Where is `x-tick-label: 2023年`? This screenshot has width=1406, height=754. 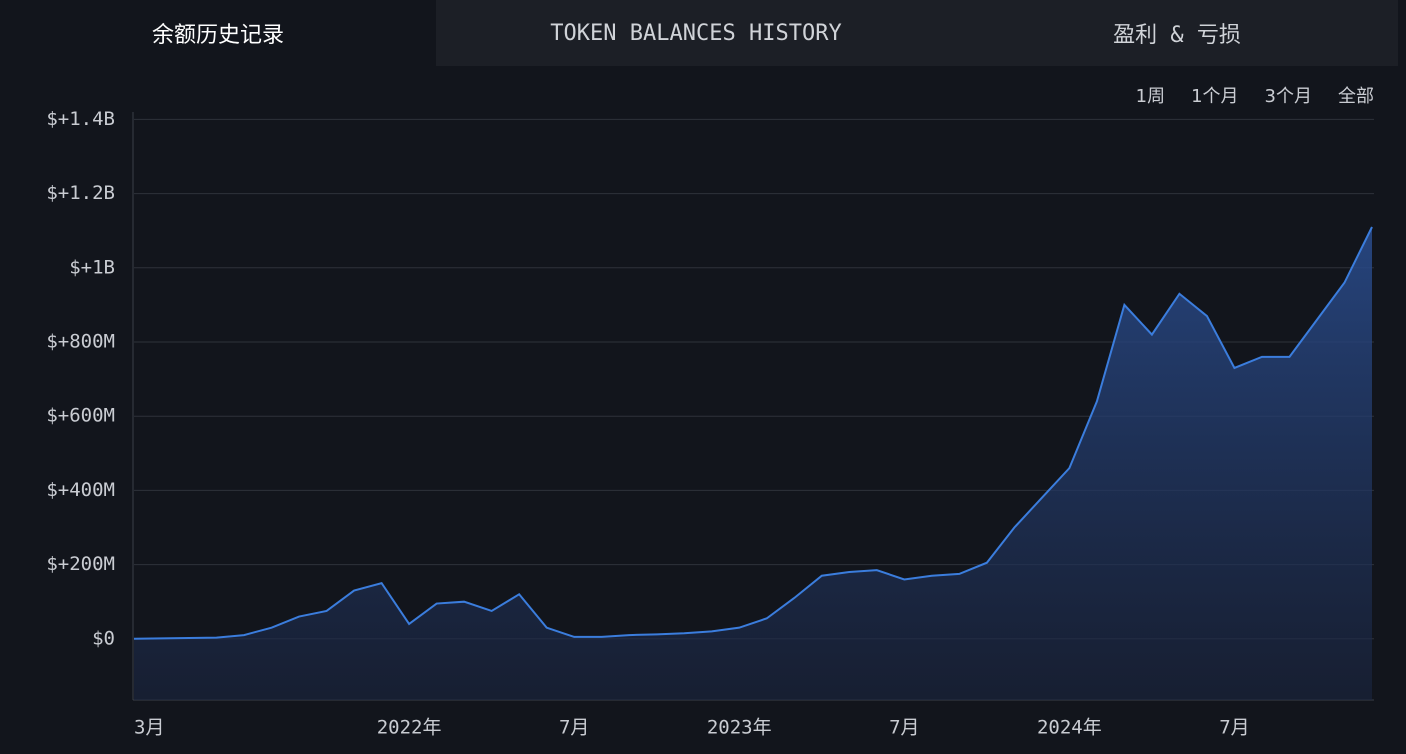 x-tick-label: 2023年 is located at coordinates (739, 728).